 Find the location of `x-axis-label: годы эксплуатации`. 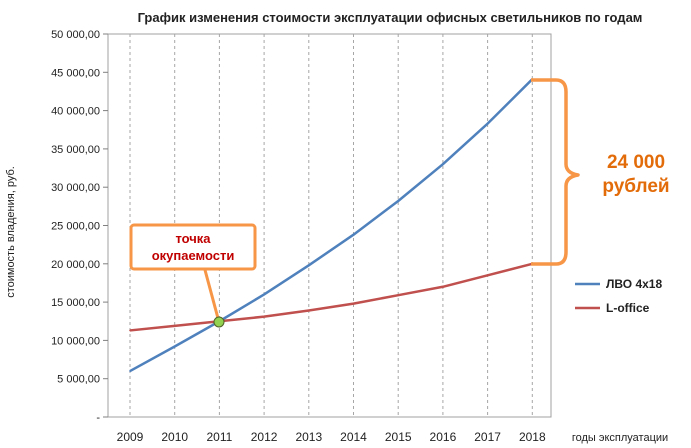

x-axis-label: годы эксплуатации is located at coordinates (620, 438).